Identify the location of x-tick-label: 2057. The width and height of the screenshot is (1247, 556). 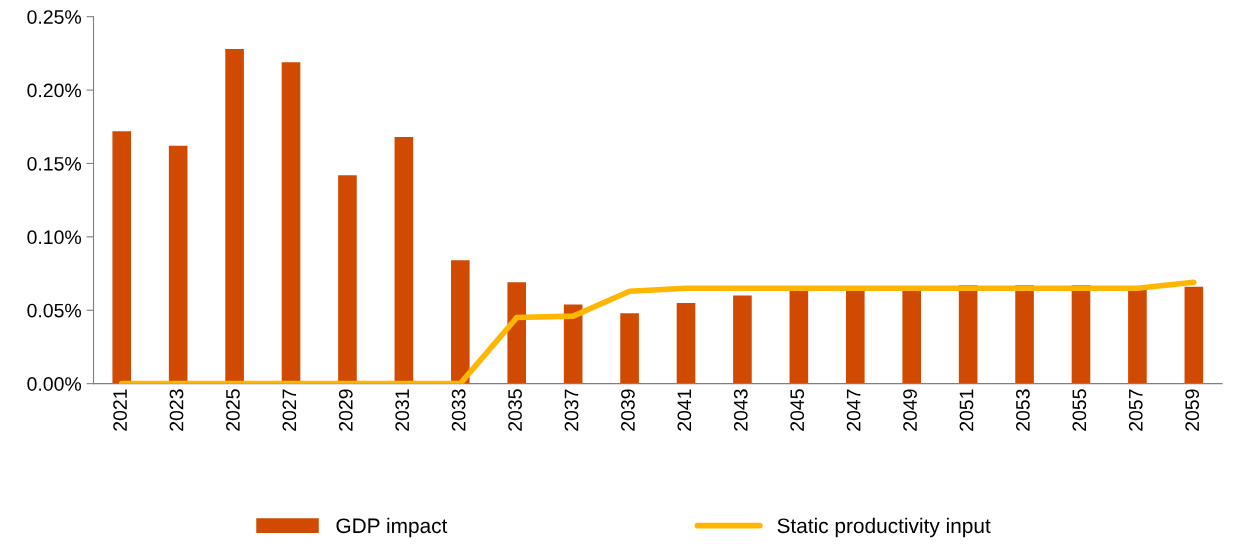
(1135, 410).